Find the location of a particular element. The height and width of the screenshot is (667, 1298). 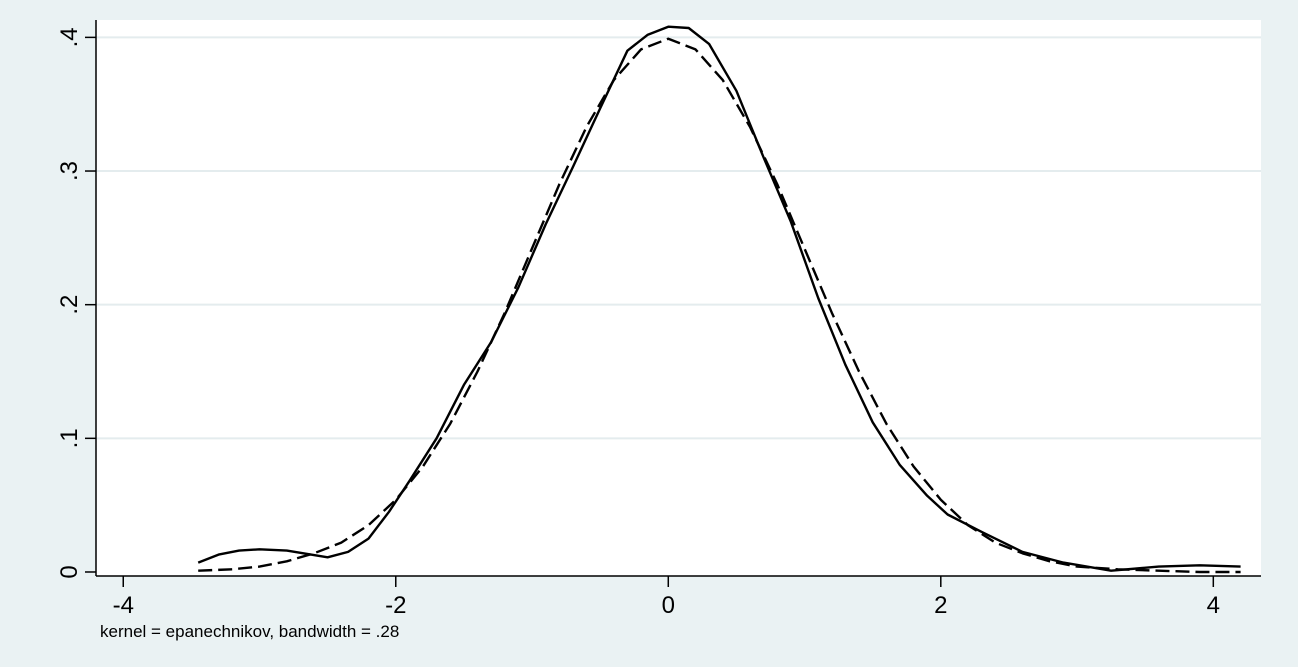

y-tick-label-3: .3 is located at coordinates (69, 171).